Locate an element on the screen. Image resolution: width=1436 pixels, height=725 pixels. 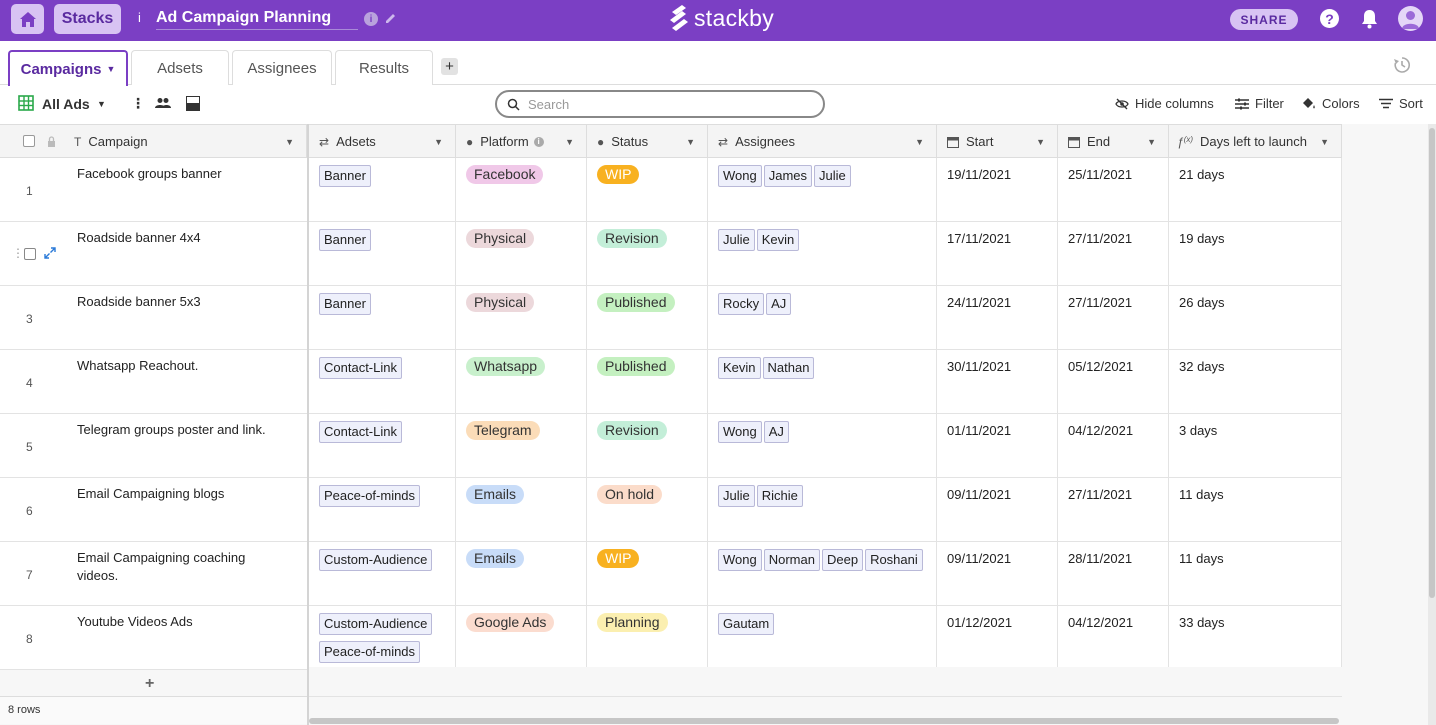
column-header-end: End ▼ is located at coordinates (1113, 141).